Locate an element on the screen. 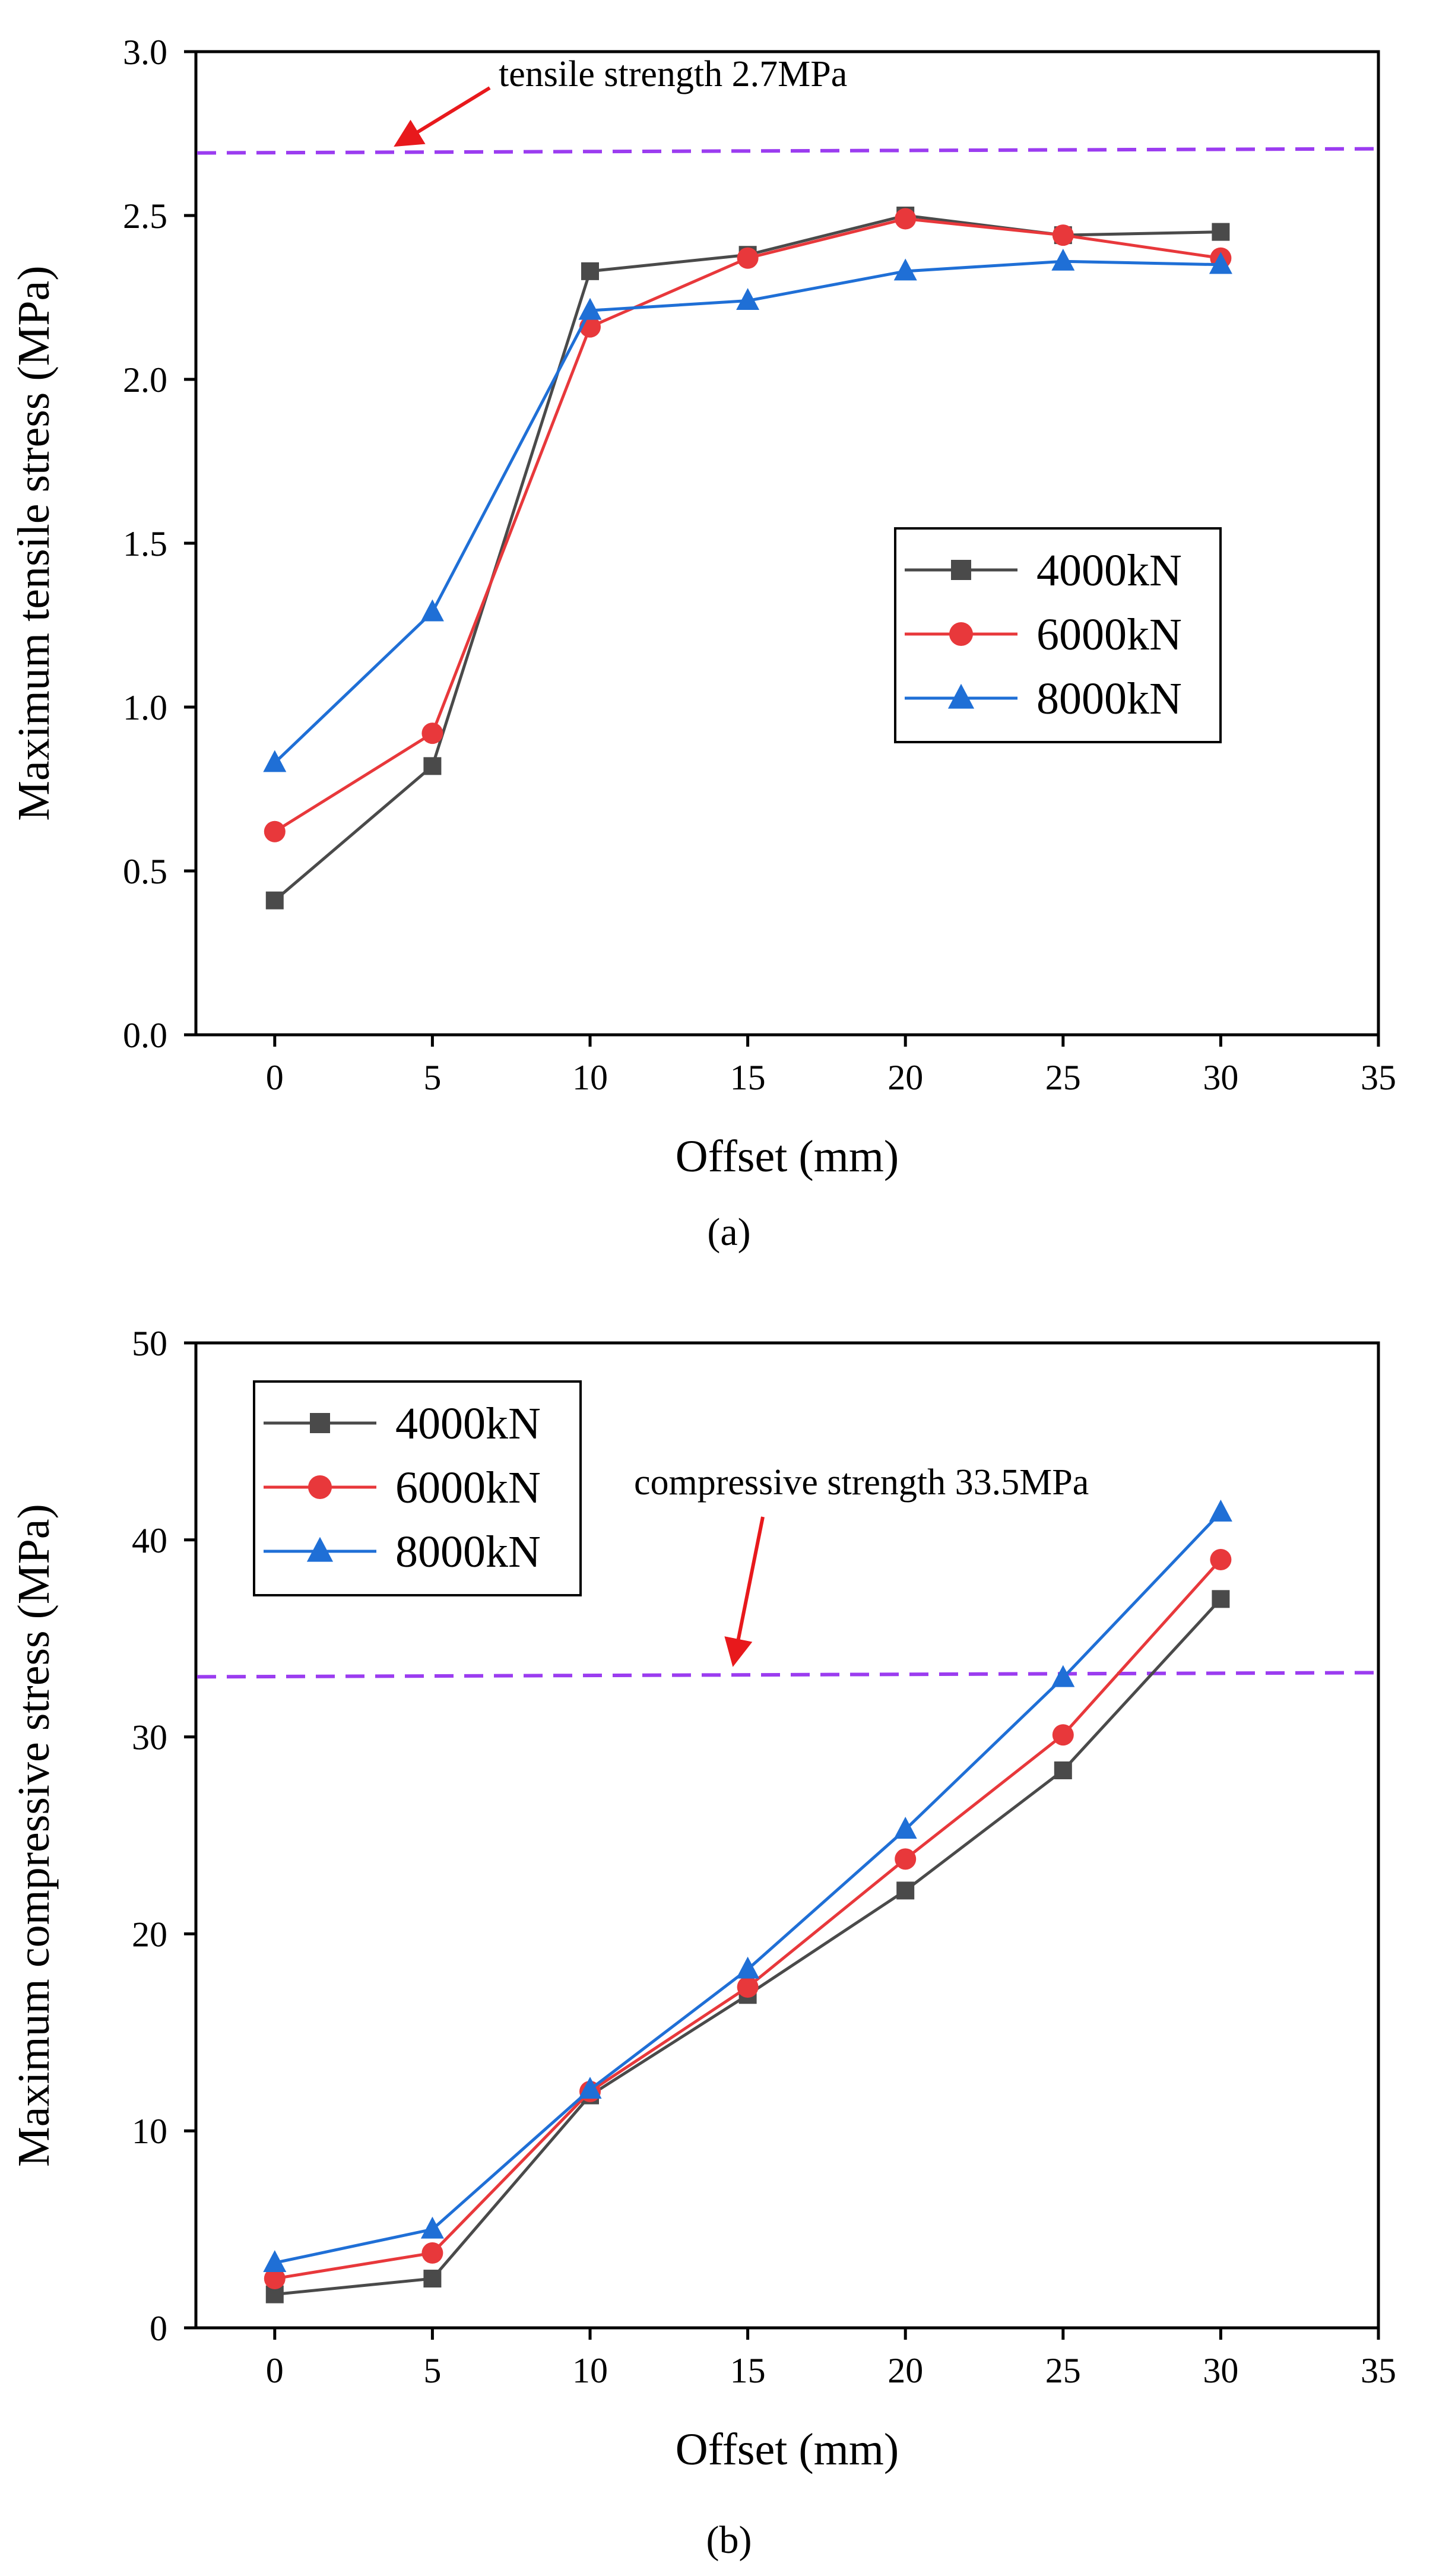 This screenshot has width=1436, height=2576. y-tick-label: 40 is located at coordinates (149, 1540).